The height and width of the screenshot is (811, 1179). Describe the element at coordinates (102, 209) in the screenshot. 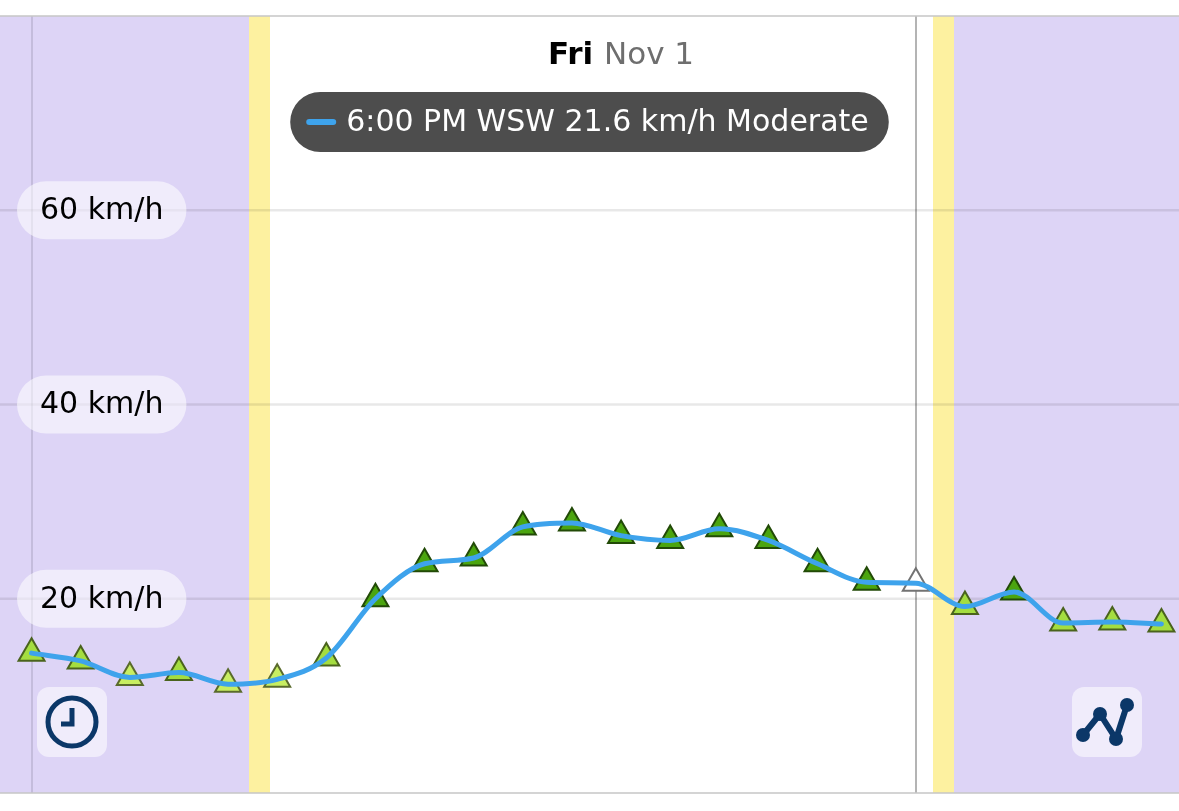

I see `y-tick-label: 60 km/h` at that location.